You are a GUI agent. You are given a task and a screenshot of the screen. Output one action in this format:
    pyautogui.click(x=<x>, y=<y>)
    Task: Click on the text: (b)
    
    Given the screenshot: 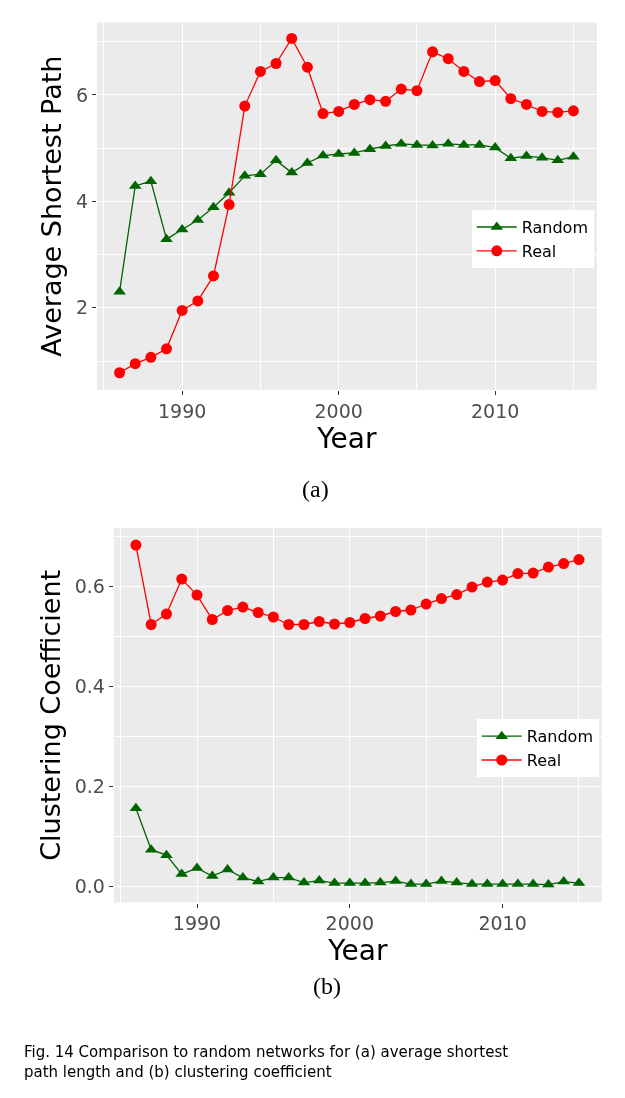 What is the action you would take?
    pyautogui.click(x=327, y=986)
    